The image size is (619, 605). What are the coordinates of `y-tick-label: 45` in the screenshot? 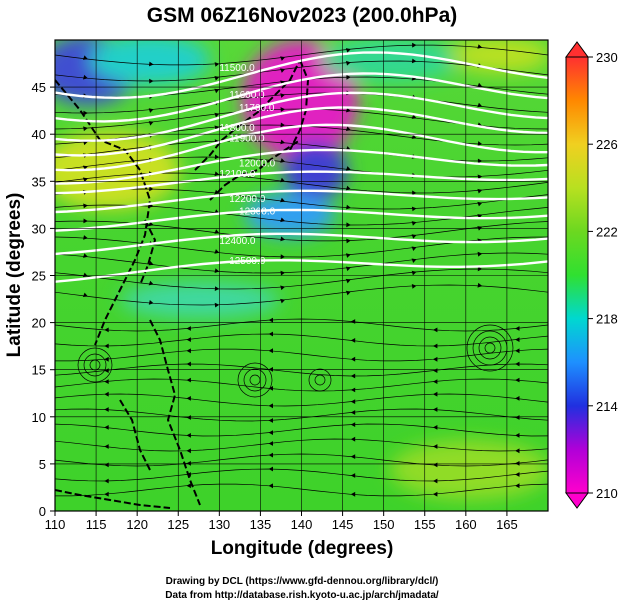 It's located at (39, 87).